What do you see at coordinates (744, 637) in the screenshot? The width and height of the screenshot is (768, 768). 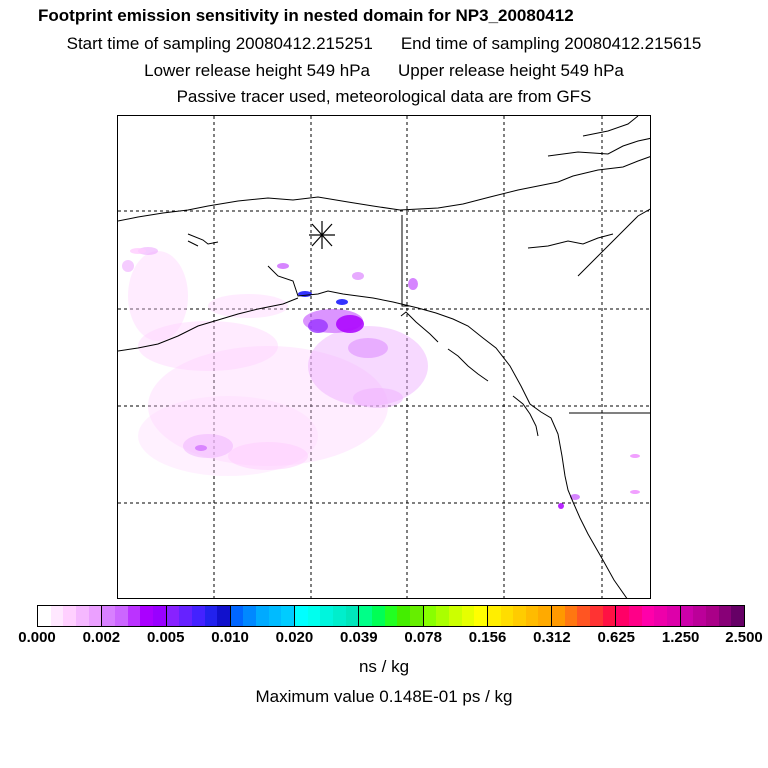 I see `colorbar-tick-label: 2.500` at bounding box center [744, 637].